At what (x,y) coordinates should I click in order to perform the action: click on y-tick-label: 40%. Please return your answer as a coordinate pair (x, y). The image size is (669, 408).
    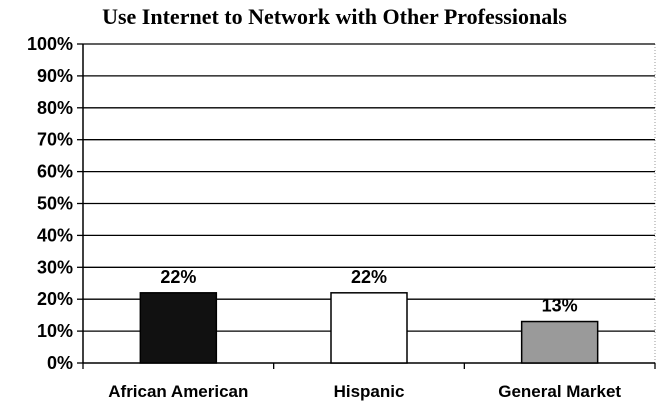
    Looking at the image, I should click on (55, 235).